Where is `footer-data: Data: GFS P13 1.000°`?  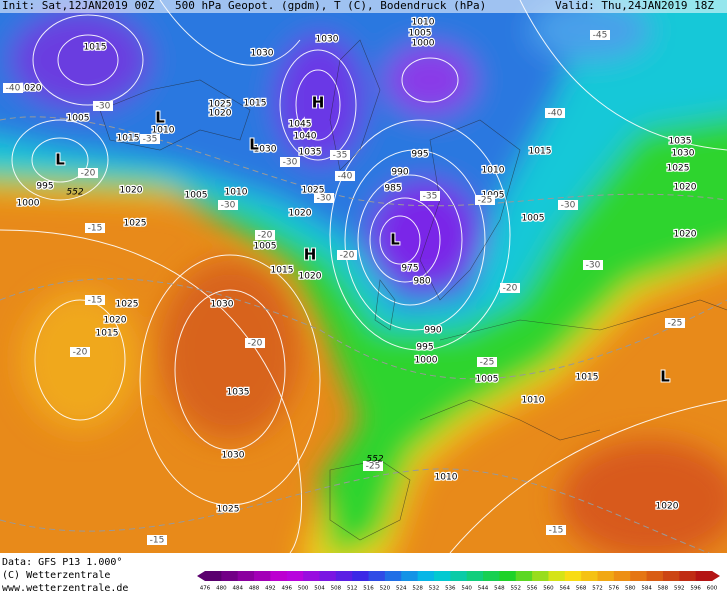
footer-data: Data: GFS P13 1.000° is located at coordinates (62, 562).